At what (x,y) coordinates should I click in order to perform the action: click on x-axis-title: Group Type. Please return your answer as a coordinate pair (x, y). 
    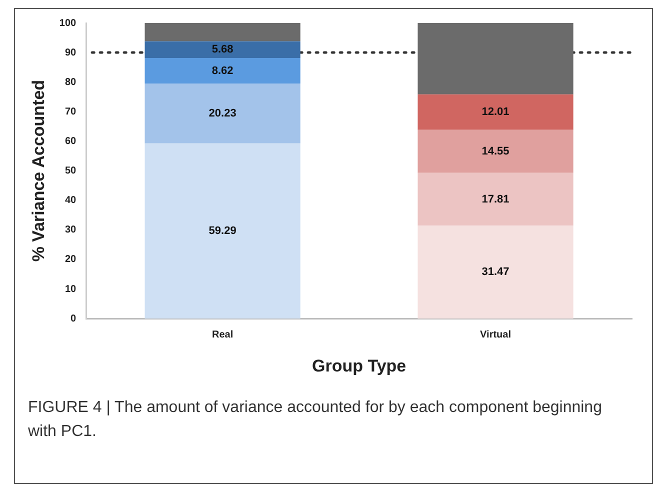
    Looking at the image, I should click on (359, 366).